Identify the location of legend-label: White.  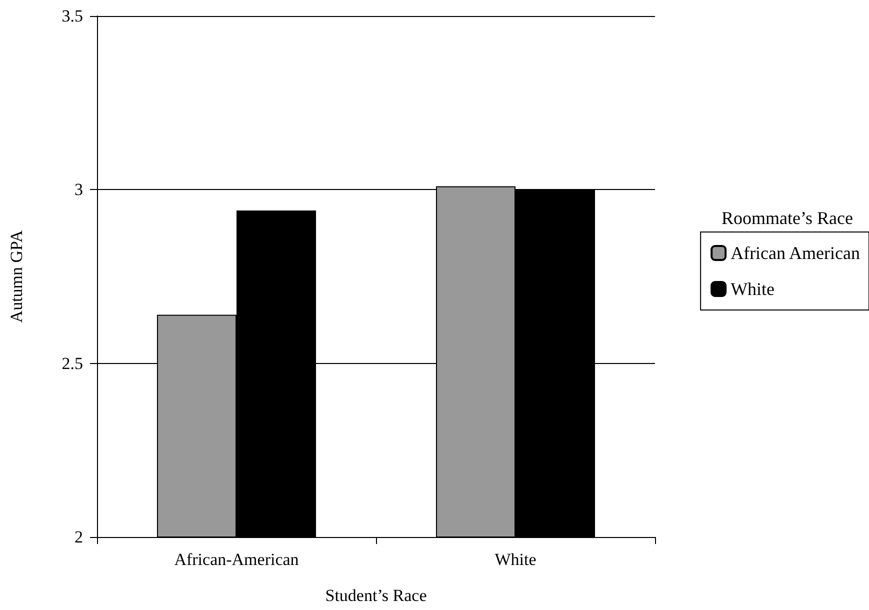
(752, 289).